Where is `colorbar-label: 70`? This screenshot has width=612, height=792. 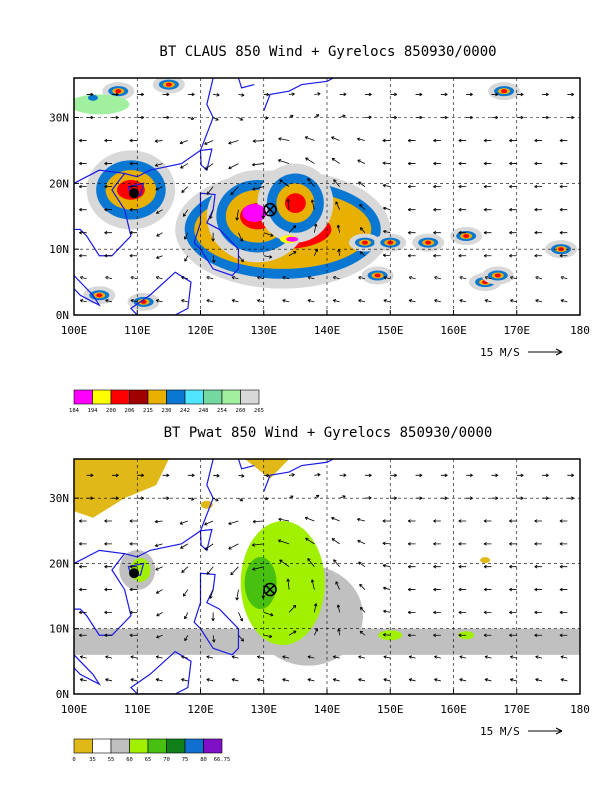
colorbar-label: 70 is located at coordinates (166, 760).